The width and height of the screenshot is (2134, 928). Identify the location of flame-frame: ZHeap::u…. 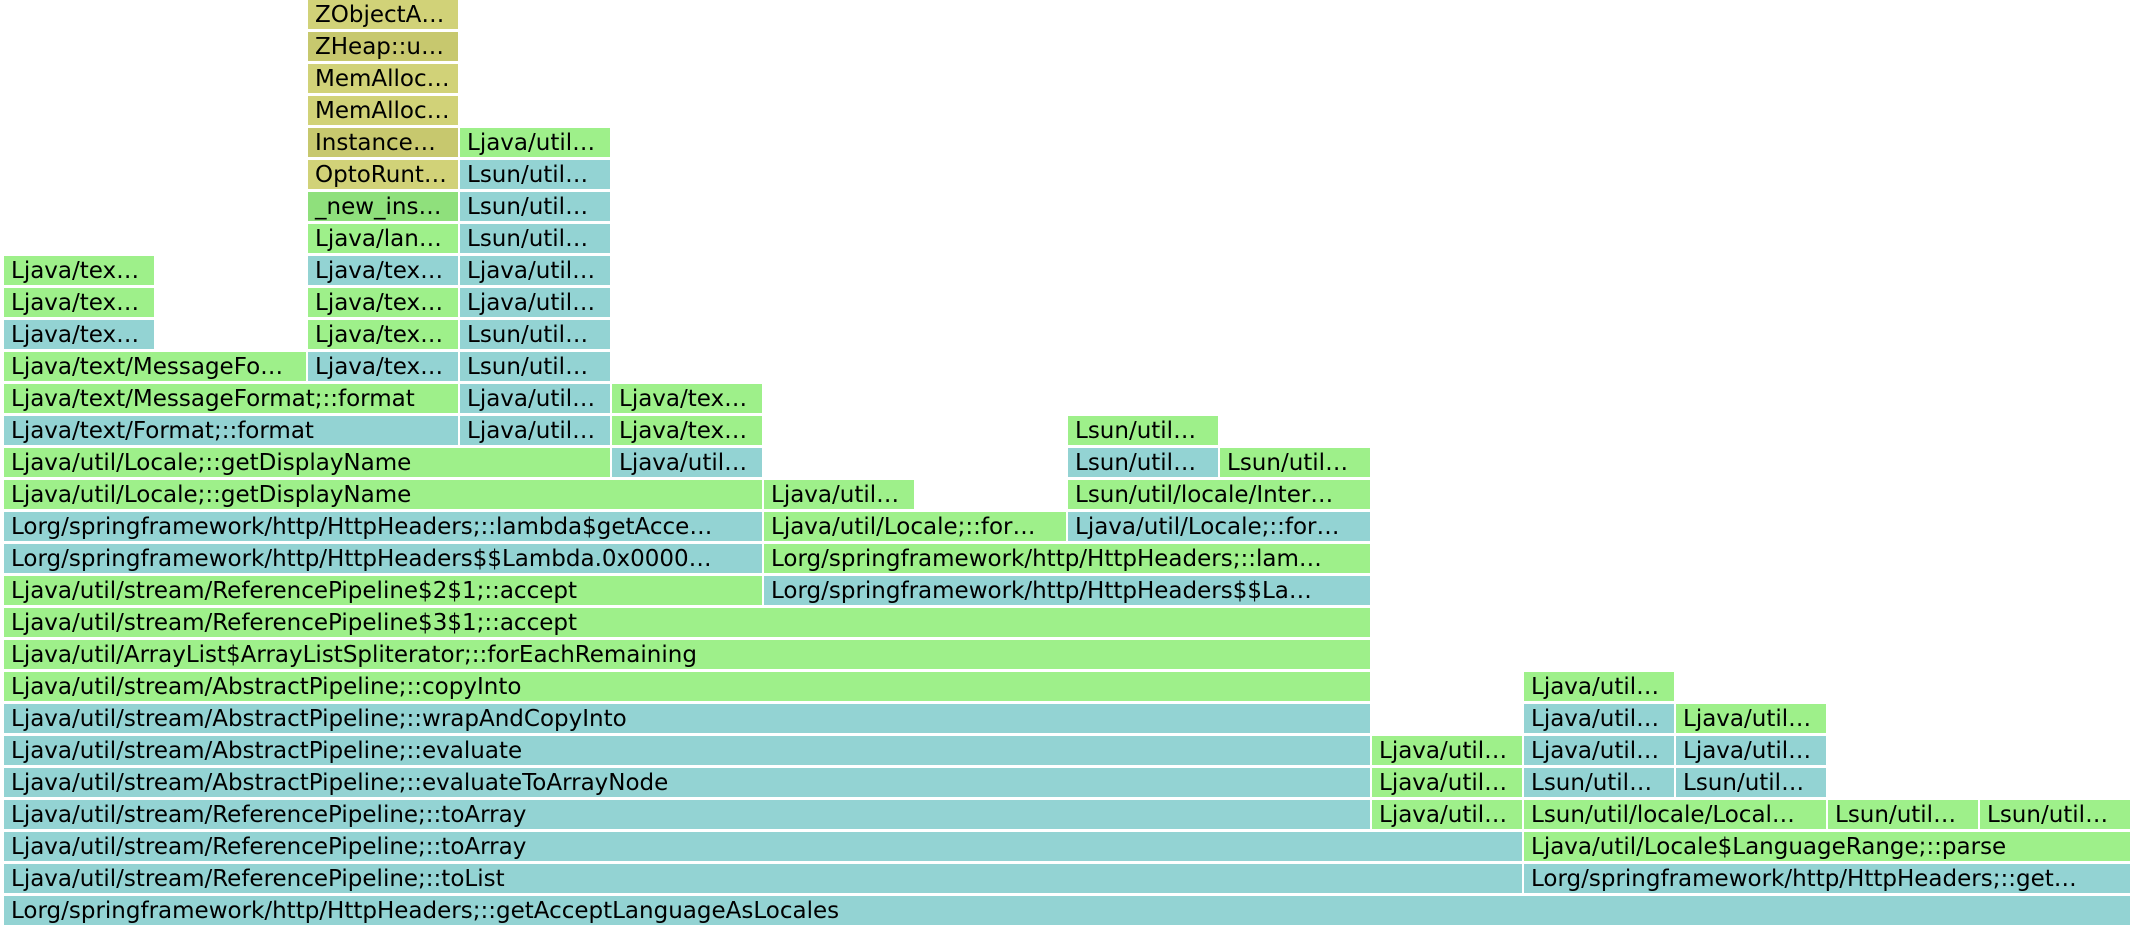
(384, 47).